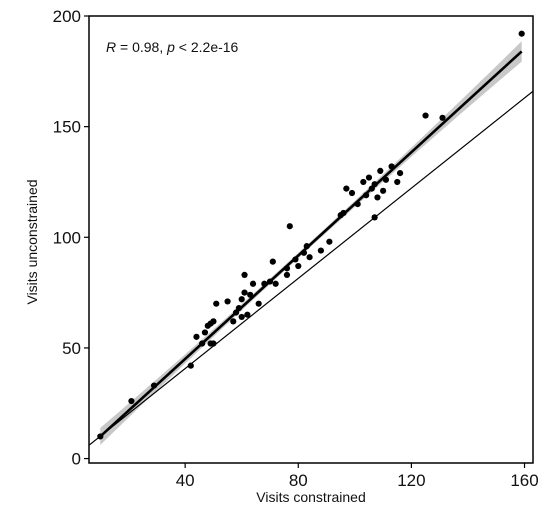 Image resolution: width=550 pixels, height=516 pixels. I want to click on y-axis-title: Visits unconstrained, so click(32, 241).